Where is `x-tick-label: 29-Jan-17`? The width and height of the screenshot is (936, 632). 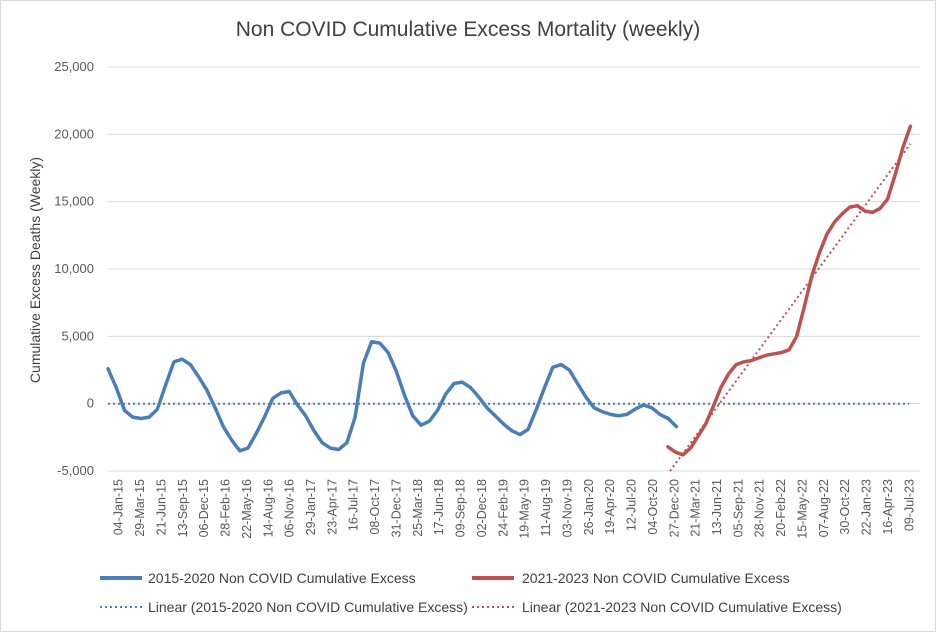 x-tick-label: 29-Jan-17 is located at coordinates (311, 507).